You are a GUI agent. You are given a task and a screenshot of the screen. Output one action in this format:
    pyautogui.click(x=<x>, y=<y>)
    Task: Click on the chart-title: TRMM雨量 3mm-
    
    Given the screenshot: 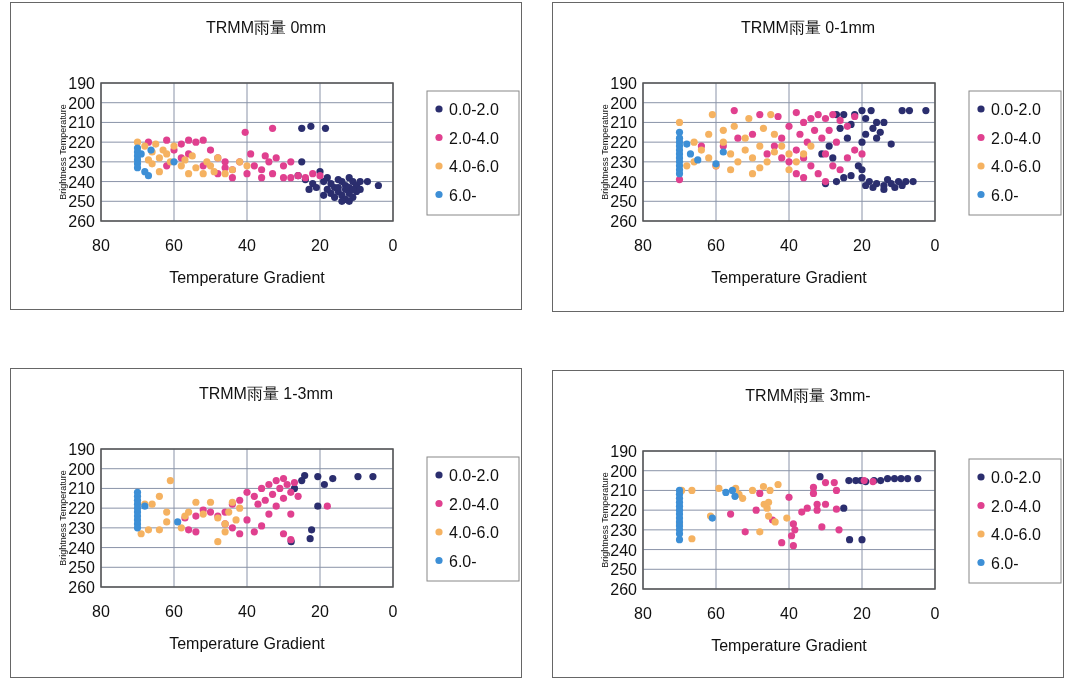 What is the action you would take?
    pyautogui.click(x=808, y=395)
    